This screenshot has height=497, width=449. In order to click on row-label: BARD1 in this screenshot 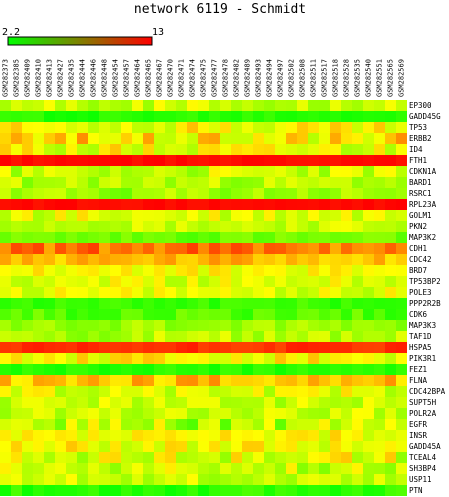, I will do `click(420, 182)`.